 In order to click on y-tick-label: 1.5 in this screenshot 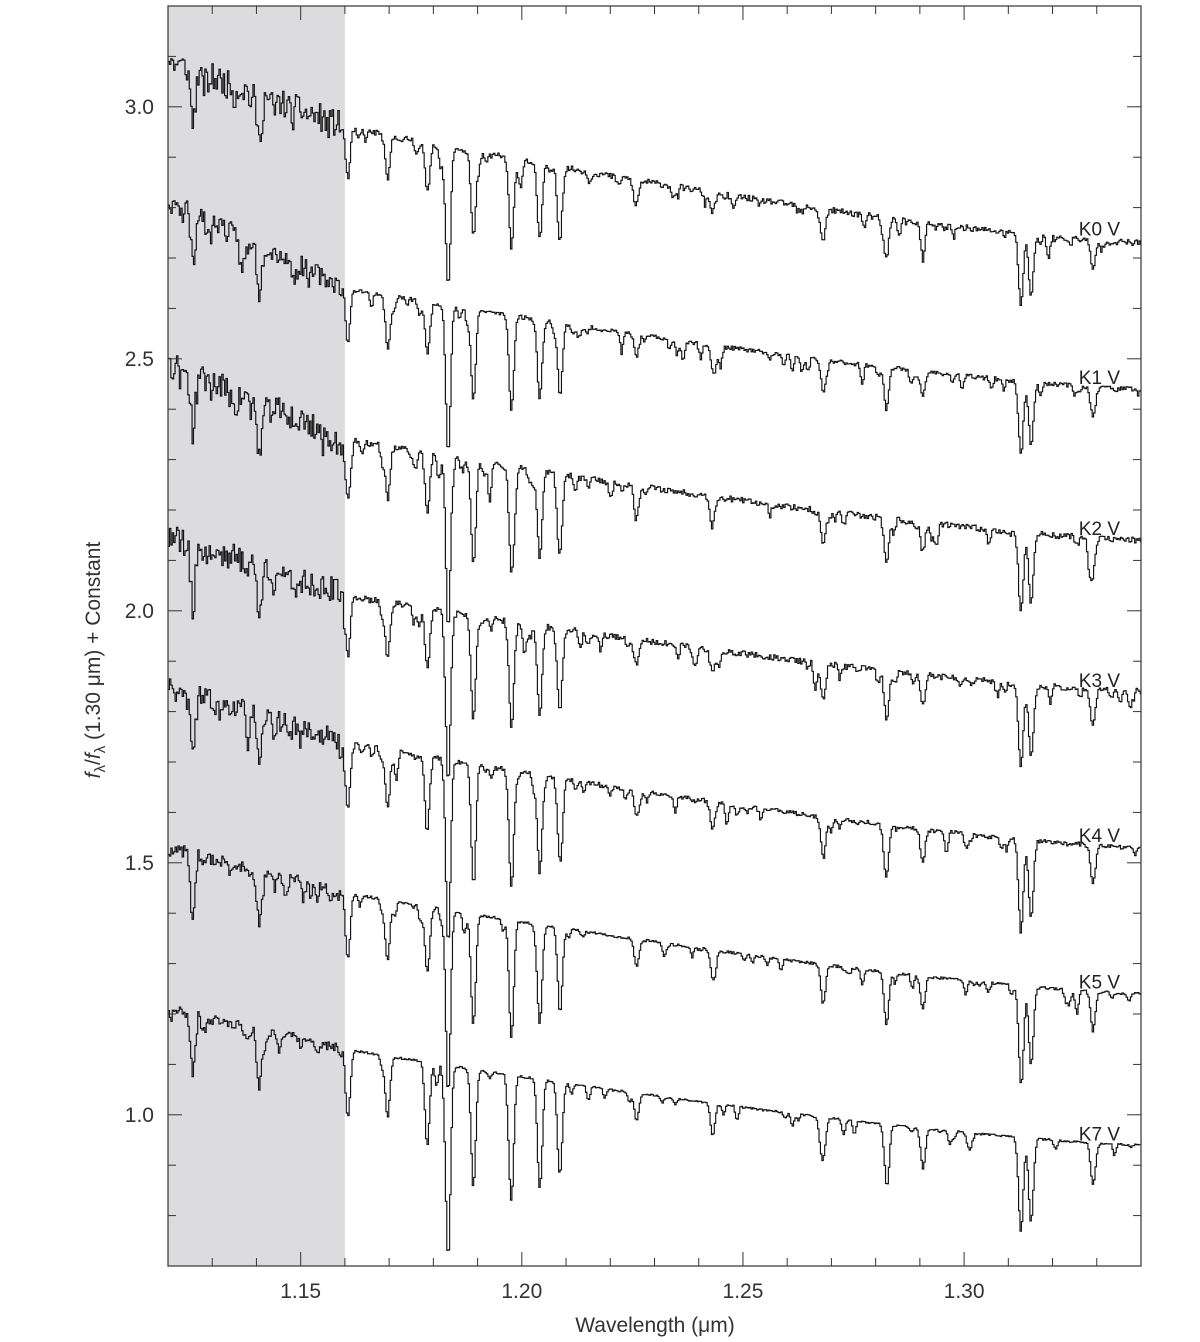, I will do `click(139, 863)`.